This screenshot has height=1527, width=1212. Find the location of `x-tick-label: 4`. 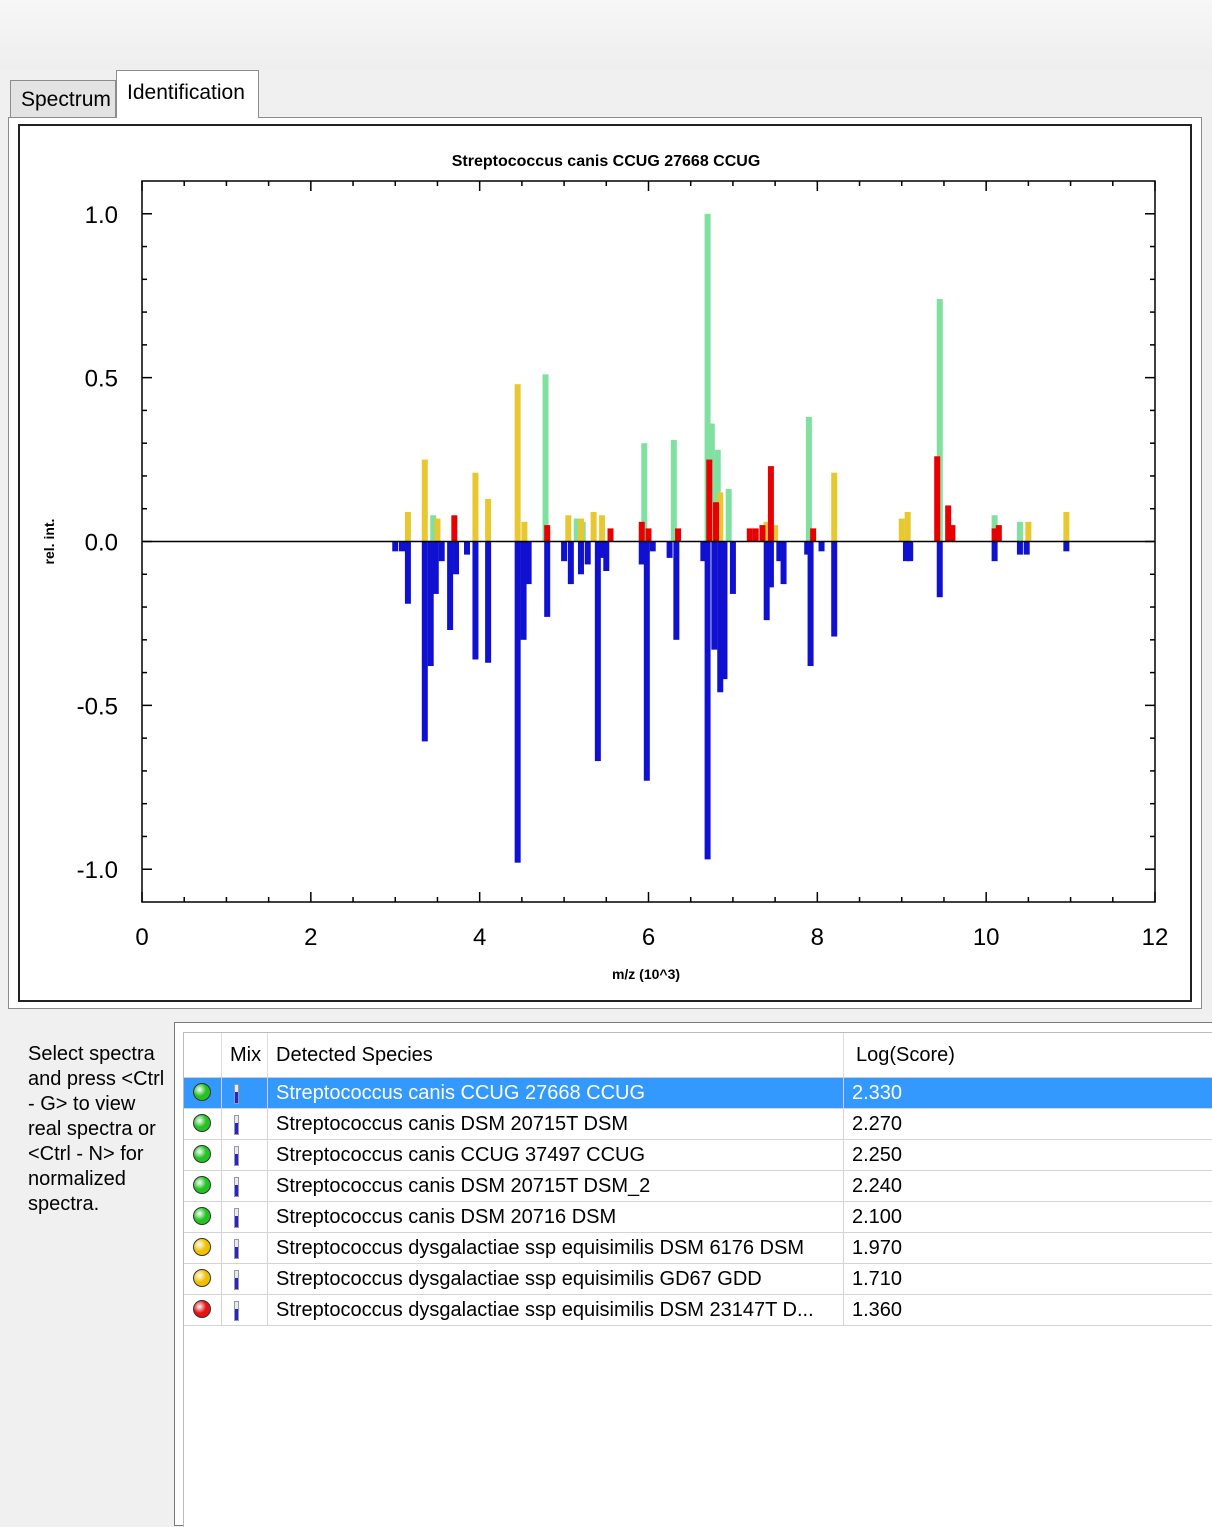

x-tick-label: 4 is located at coordinates (479, 937).